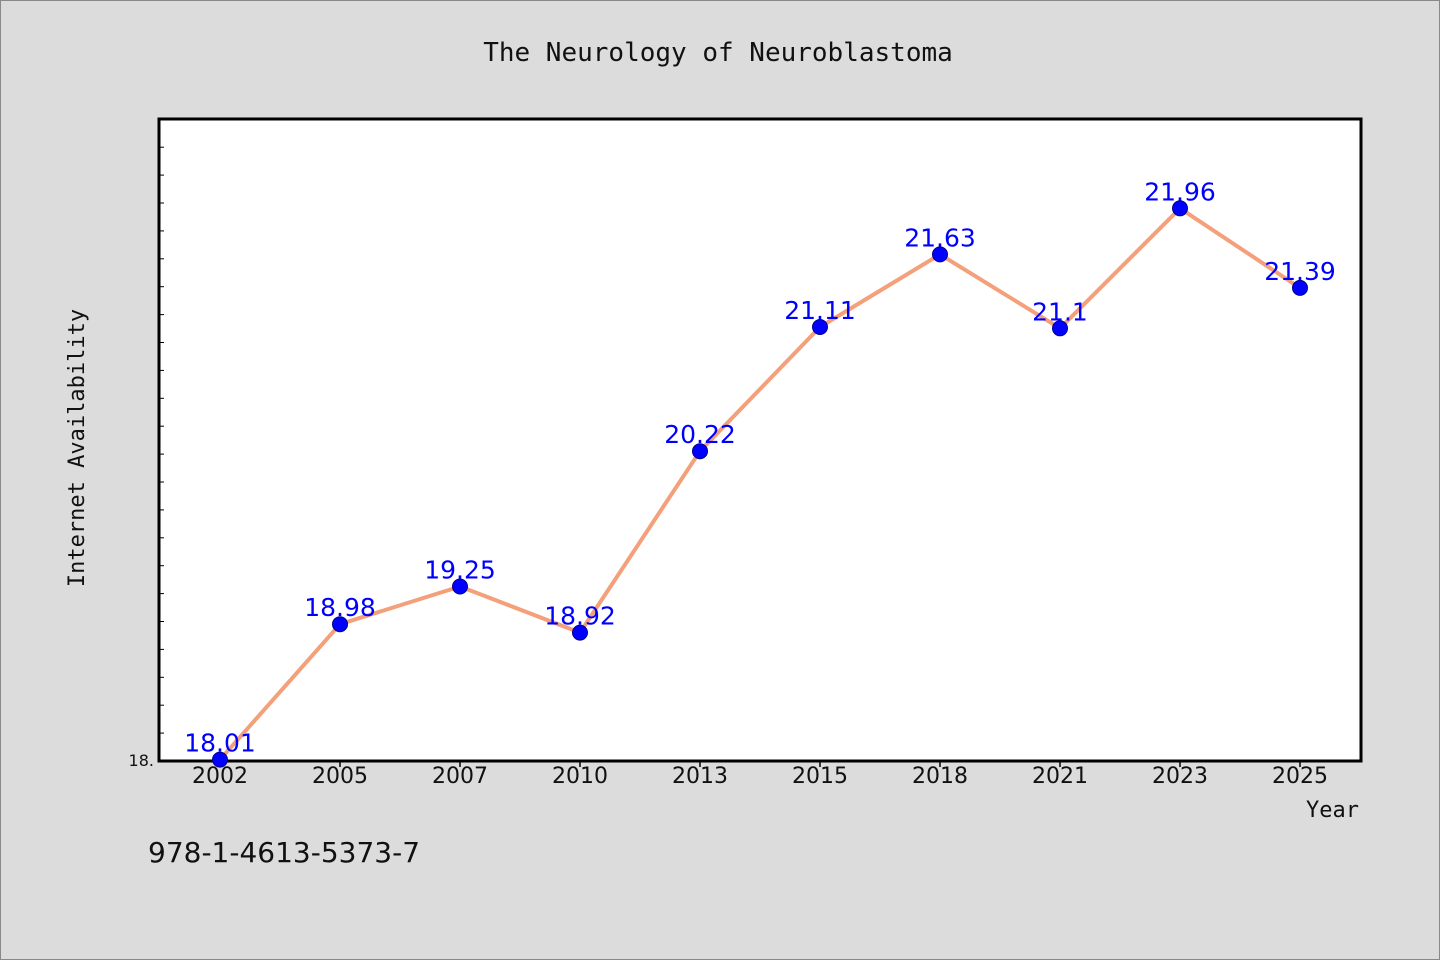 The image size is (1440, 960). Describe the element at coordinates (220, 743) in the screenshot. I see `data-label: 18.01` at that location.